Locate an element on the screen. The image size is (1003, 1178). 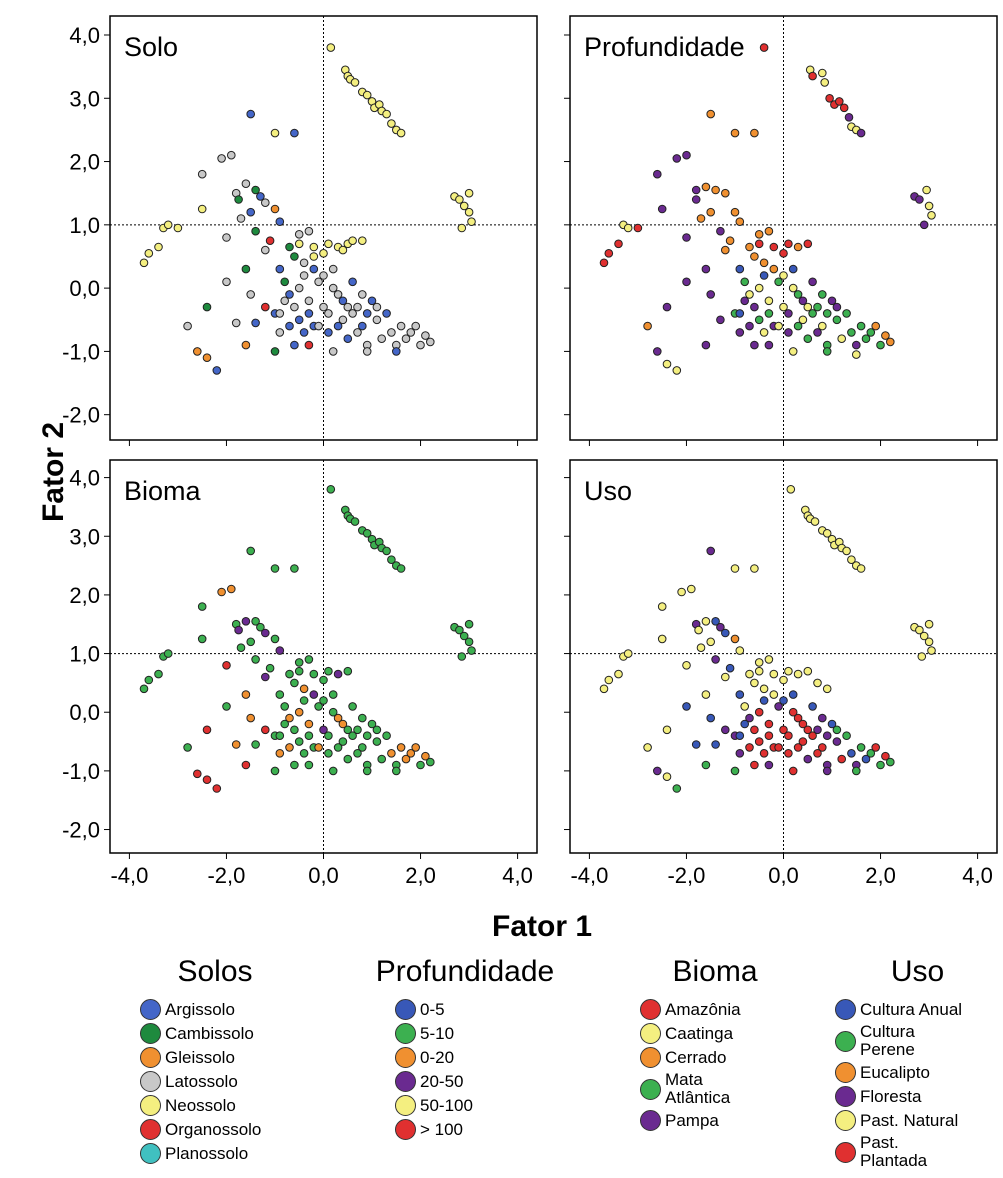
legend-item: 20-50 is located at coordinates (480, 1081).